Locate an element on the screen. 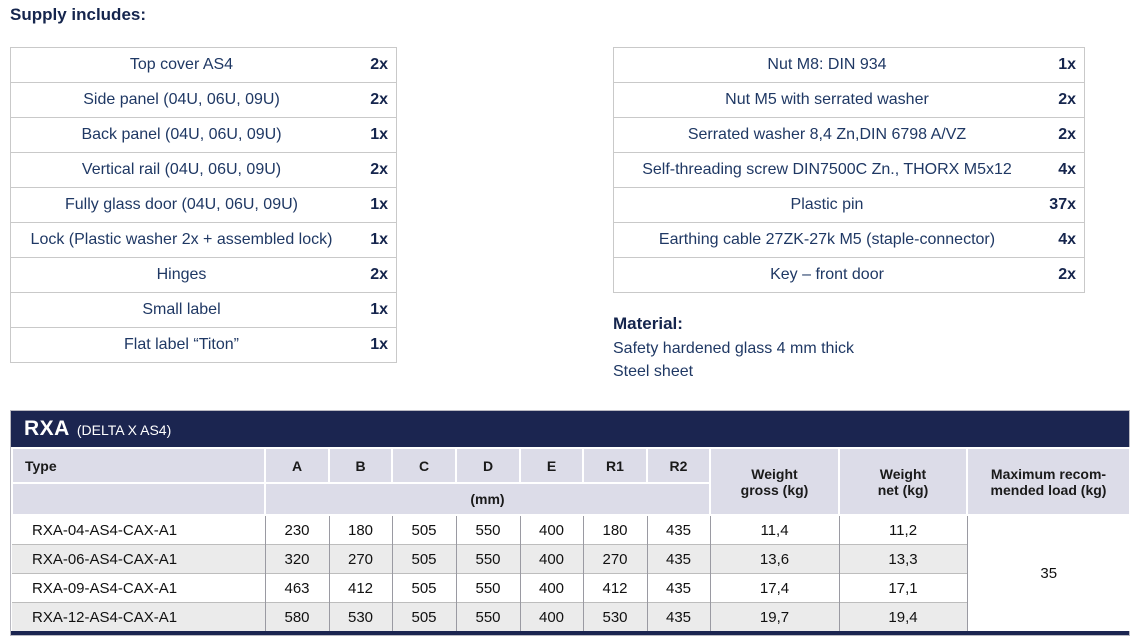 The image size is (1138, 643). list-item: Back panel (04U, 06U, 09U) 1x is located at coordinates (203, 135).